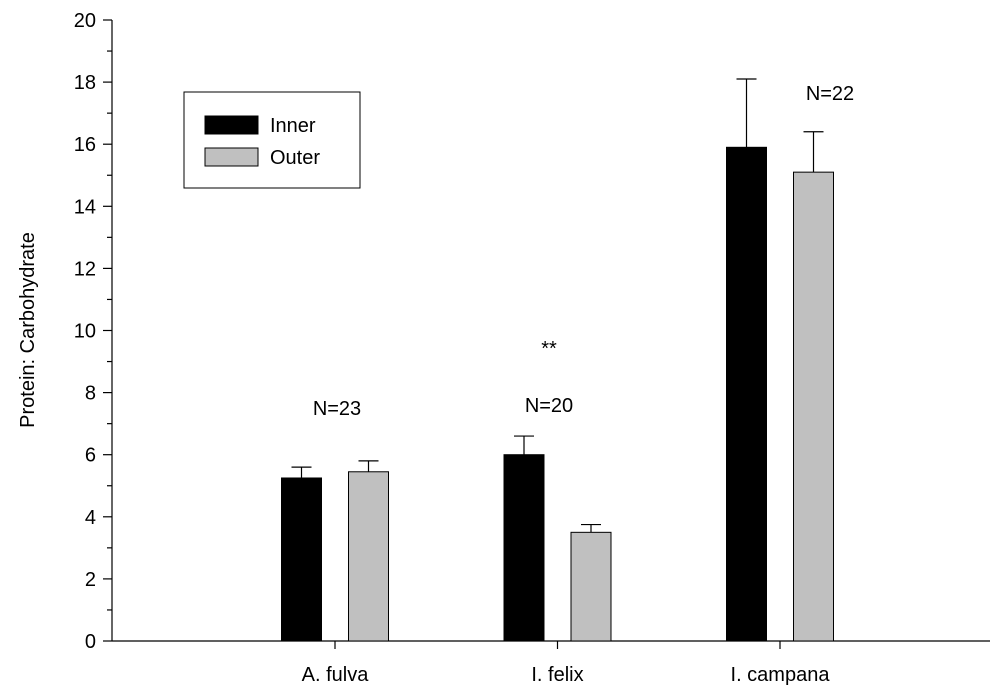 The width and height of the screenshot is (1000, 694). I want to click on annotation: N=20, so click(549, 406).